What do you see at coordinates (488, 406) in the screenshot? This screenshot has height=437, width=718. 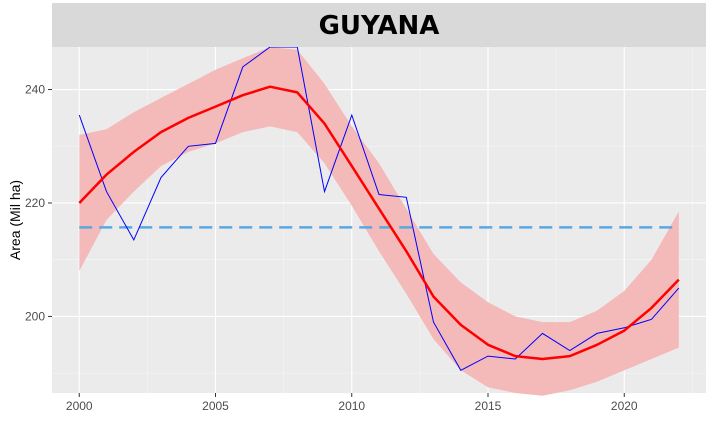 I see `x-tick-label: 2015` at bounding box center [488, 406].